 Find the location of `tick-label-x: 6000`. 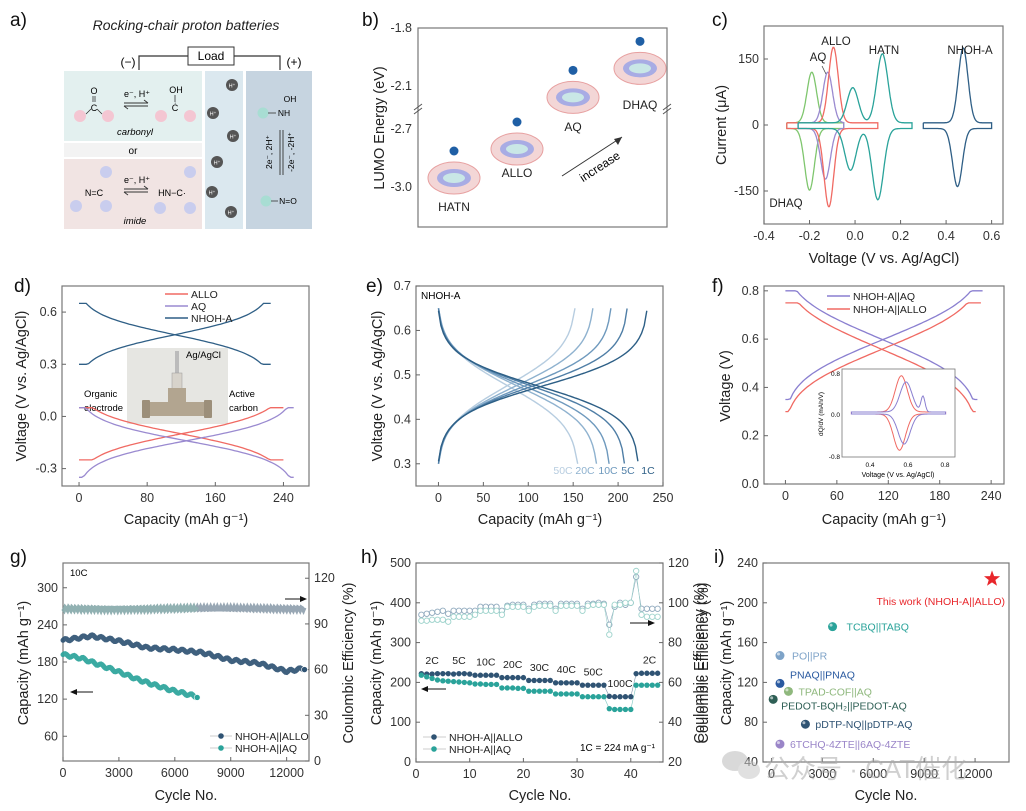

tick-label-x: 6000 is located at coordinates (175, 773).